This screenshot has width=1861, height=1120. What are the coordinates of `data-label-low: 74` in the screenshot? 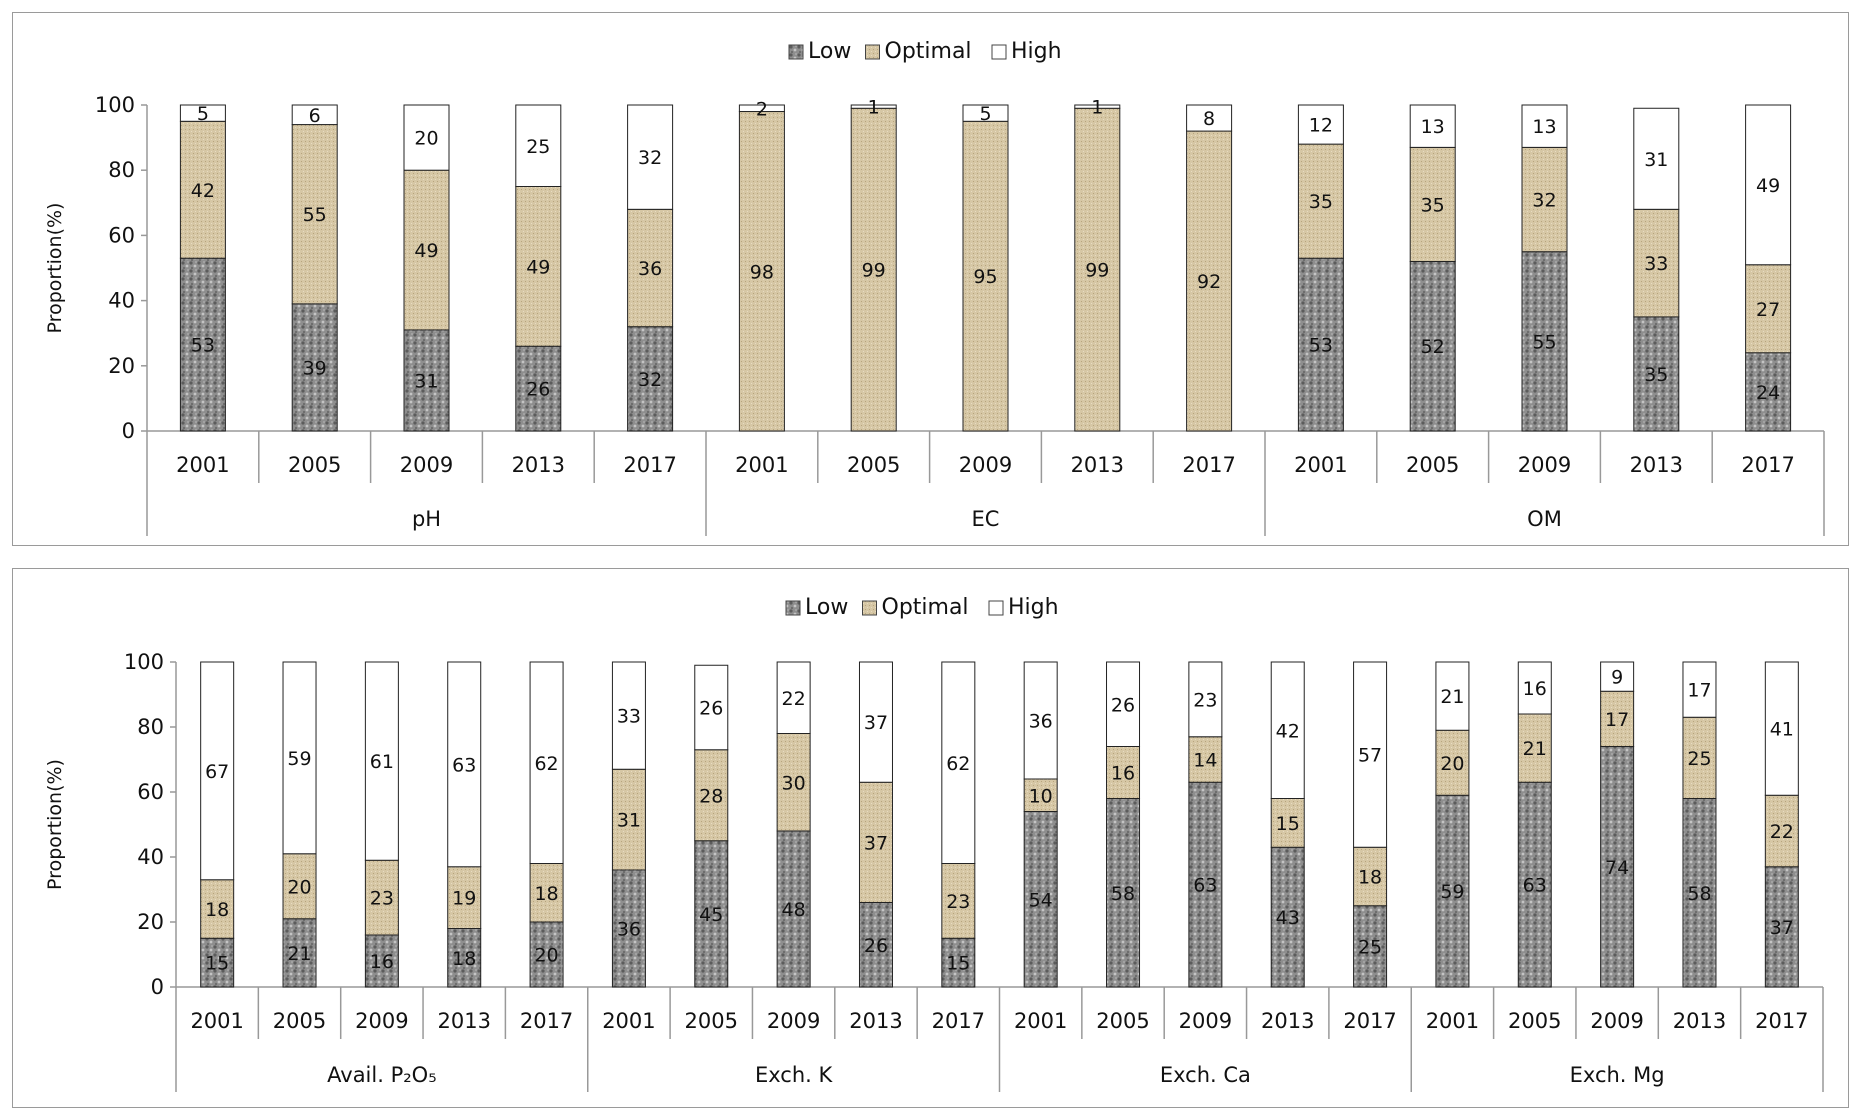 It's located at (1617, 868).